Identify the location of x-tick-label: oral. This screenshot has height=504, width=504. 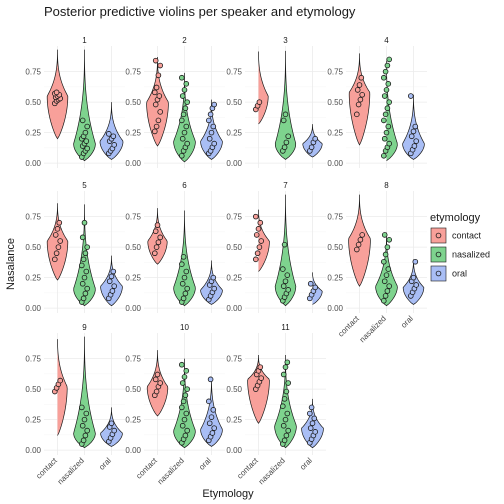
(407, 322).